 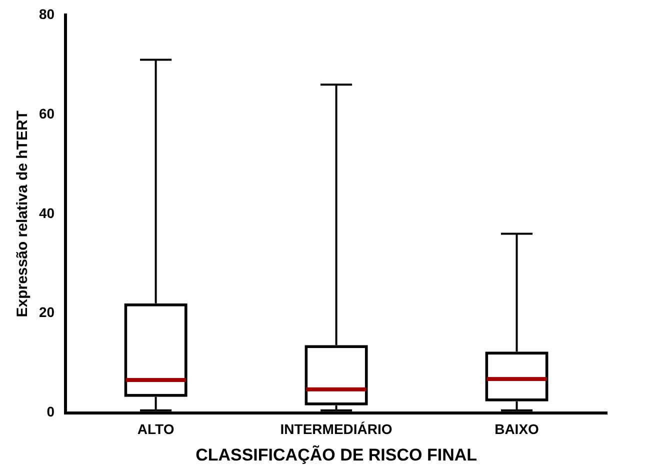 I want to click on y-tick-label: 80, so click(x=46, y=14).